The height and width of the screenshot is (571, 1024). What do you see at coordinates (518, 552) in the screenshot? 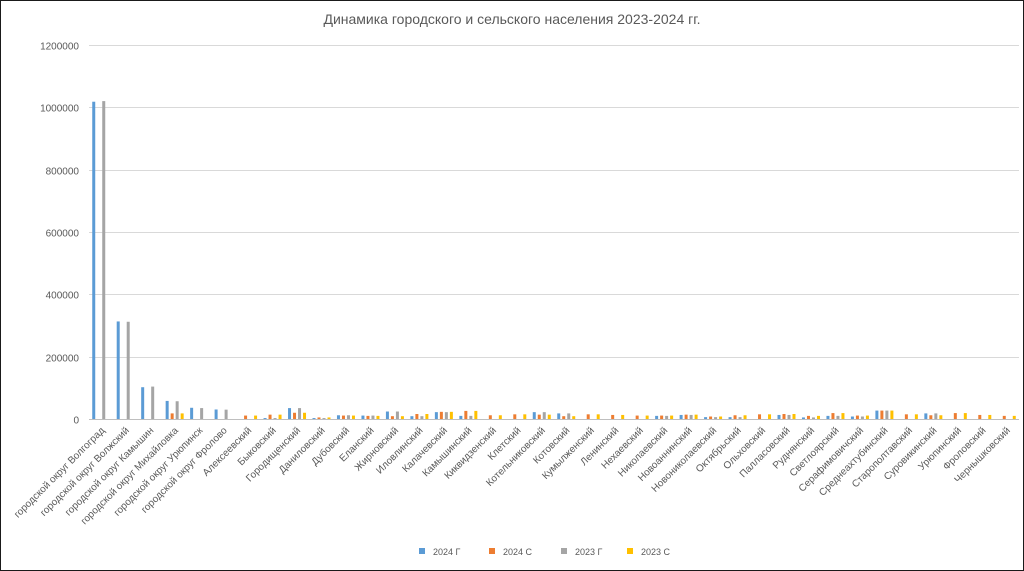
I see `legend-label: 2024 С` at bounding box center [518, 552].